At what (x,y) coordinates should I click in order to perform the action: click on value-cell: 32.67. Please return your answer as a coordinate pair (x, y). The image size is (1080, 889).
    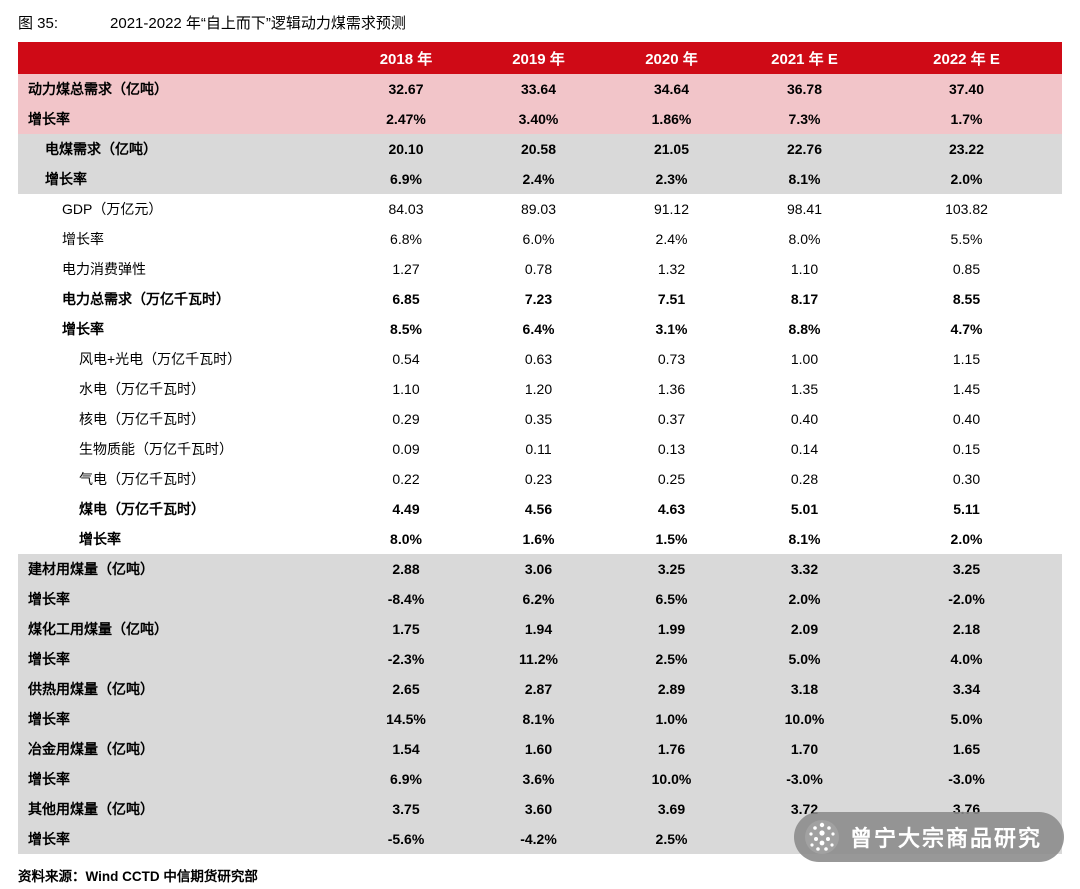
    Looking at the image, I should click on (406, 89).